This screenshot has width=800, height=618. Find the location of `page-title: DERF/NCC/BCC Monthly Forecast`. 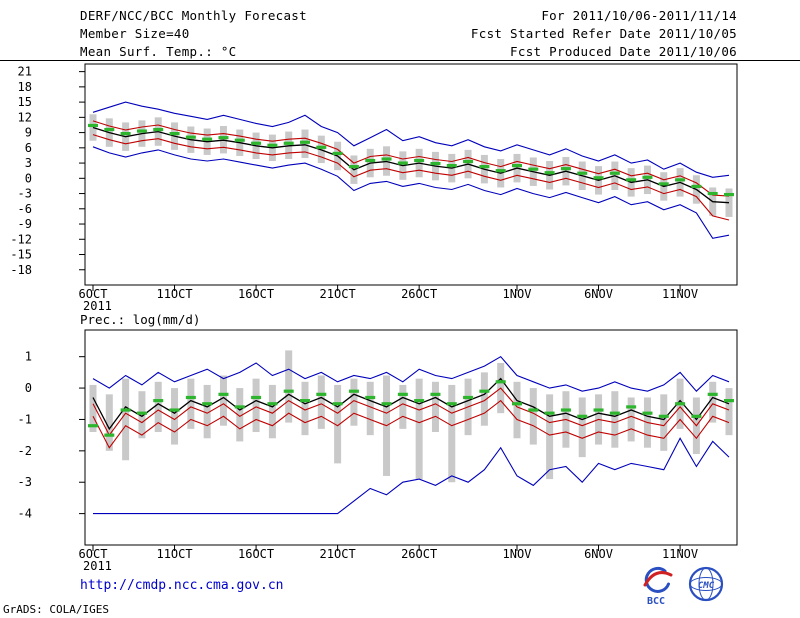

page-title: DERF/NCC/BCC Monthly Forecast is located at coordinates (193, 15).